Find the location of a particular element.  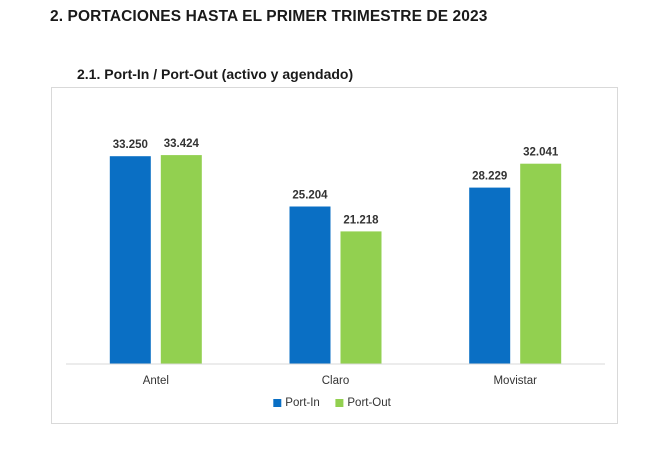

data-label-antel-port-out: 33.424 is located at coordinates (182, 144).